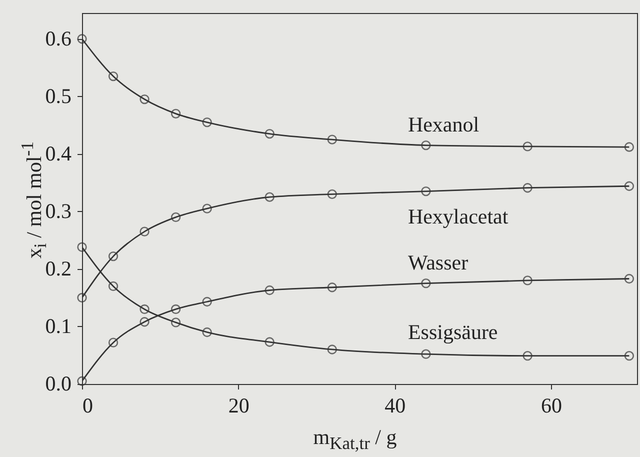  I want to click on y-tick-label: 0.4, so click(58, 153).